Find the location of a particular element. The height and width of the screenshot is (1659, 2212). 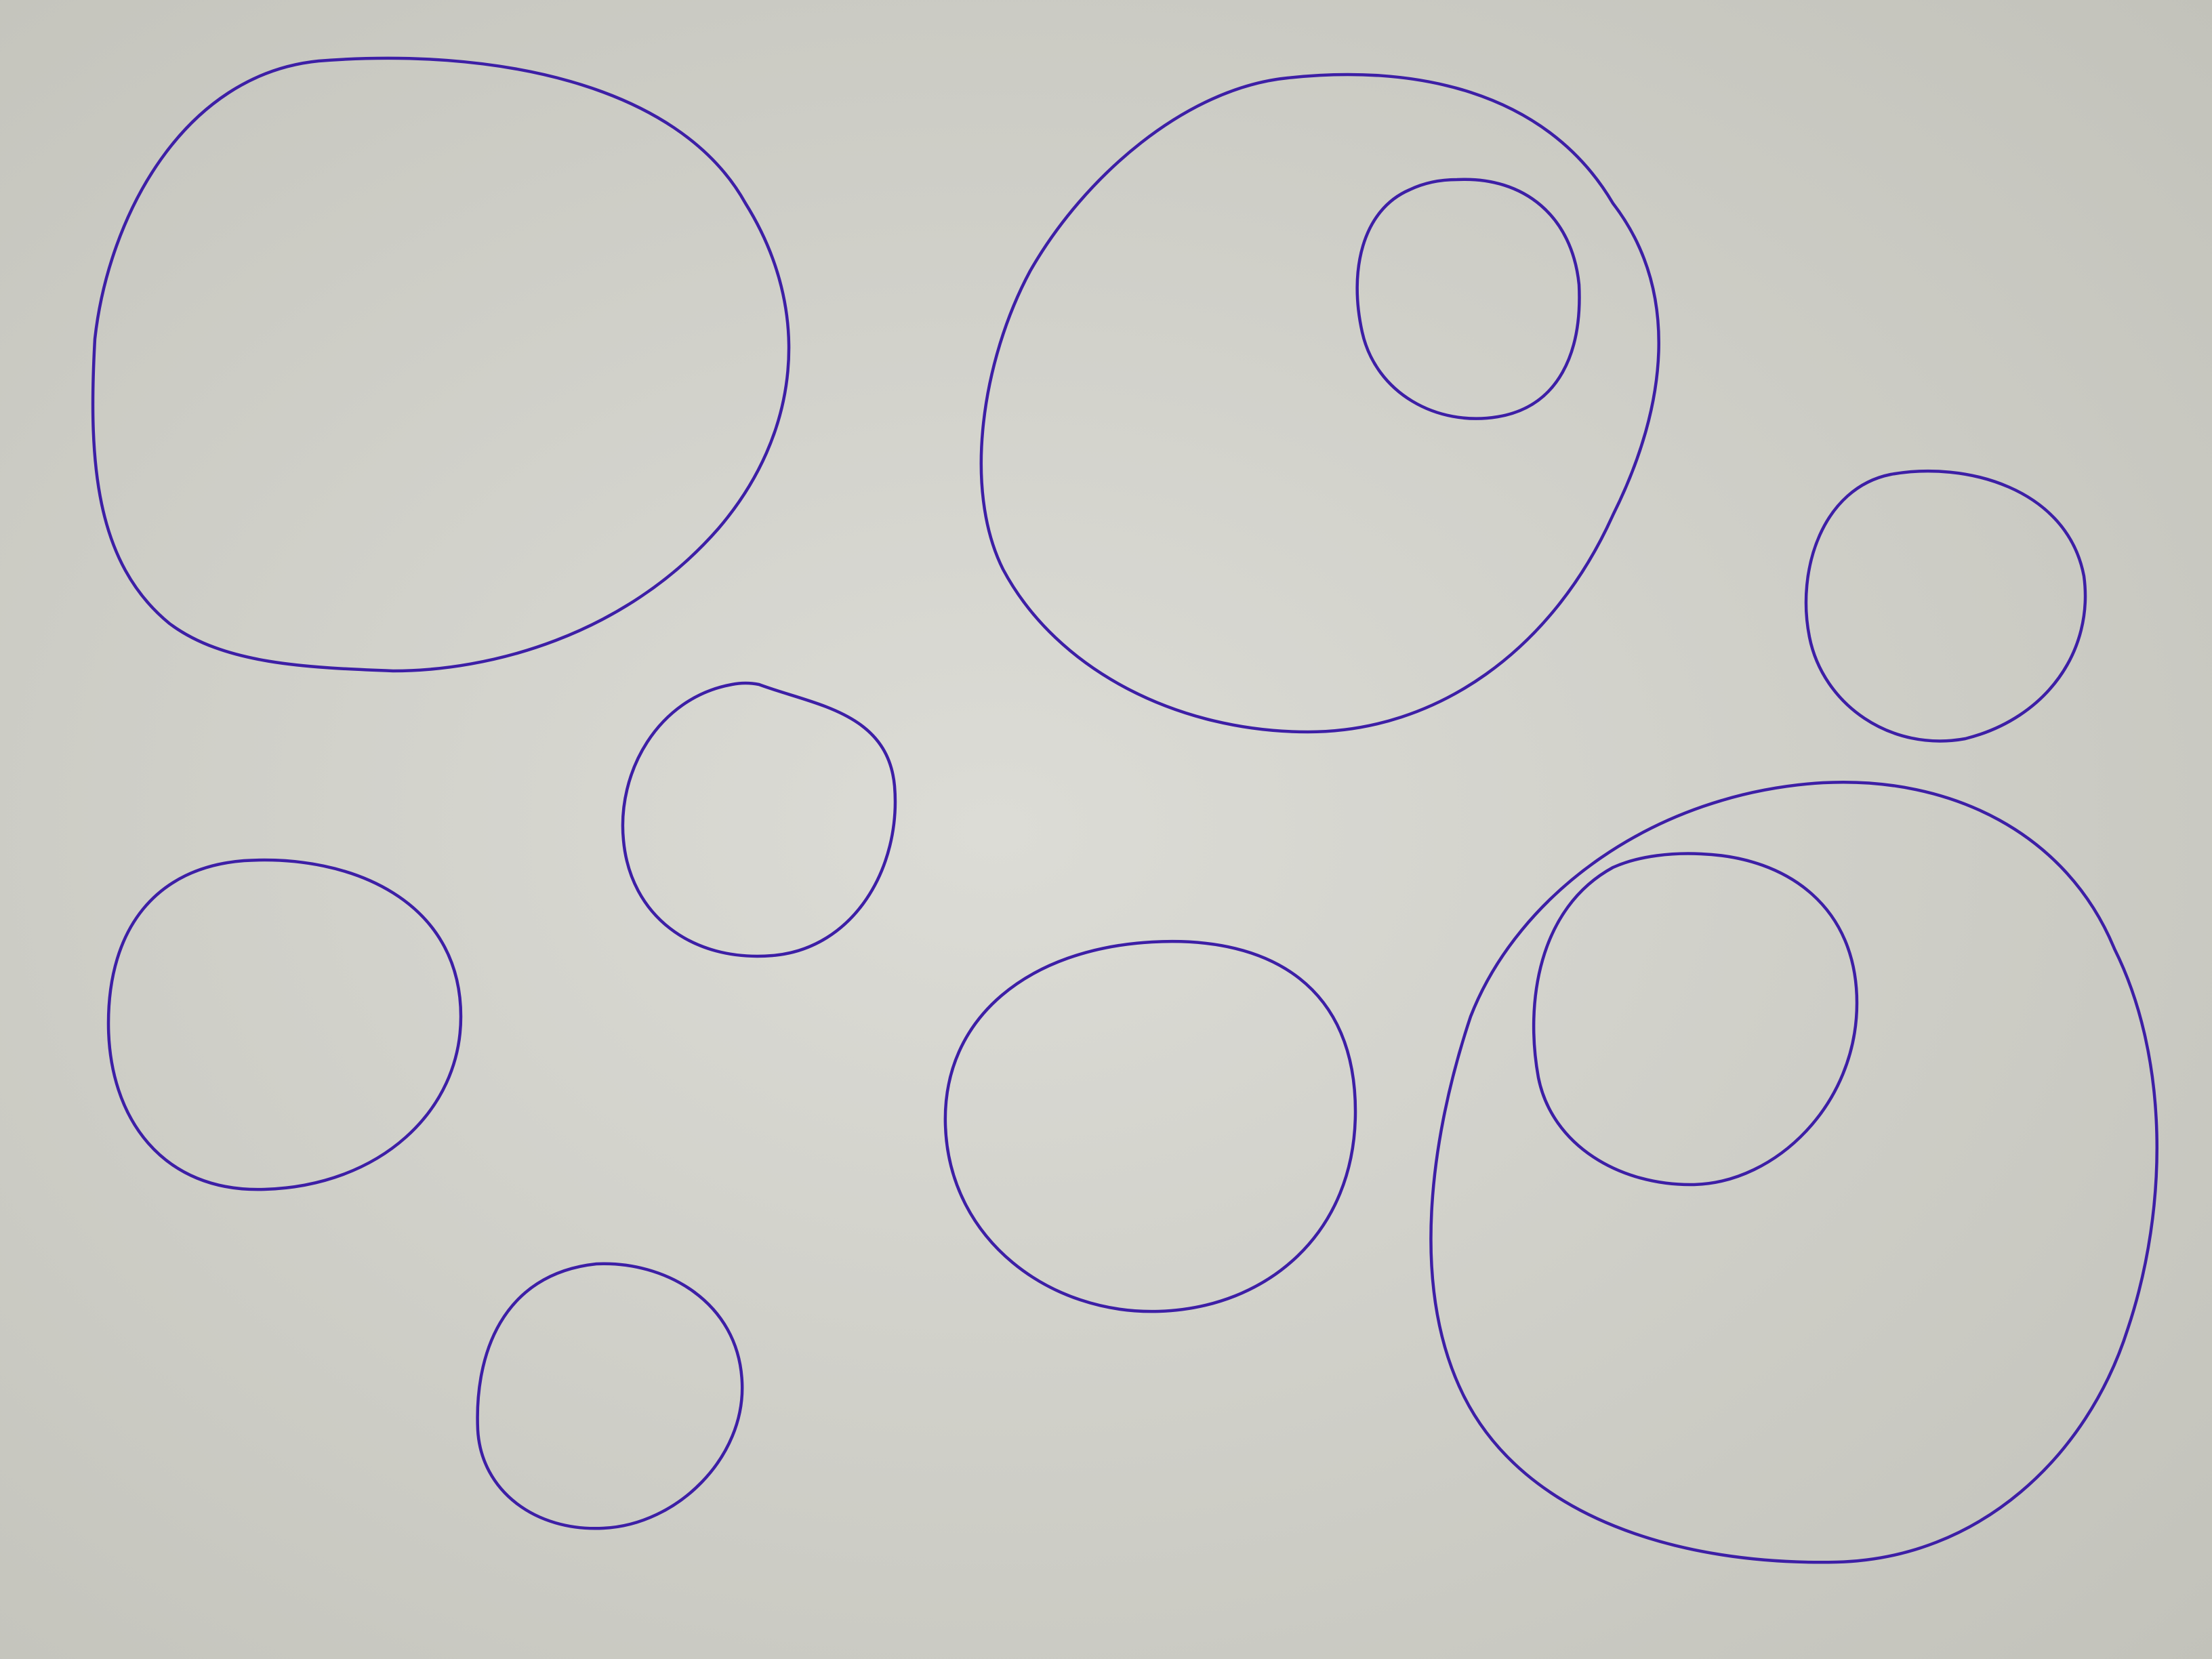

circle-small-center is located at coordinates (759, 819).